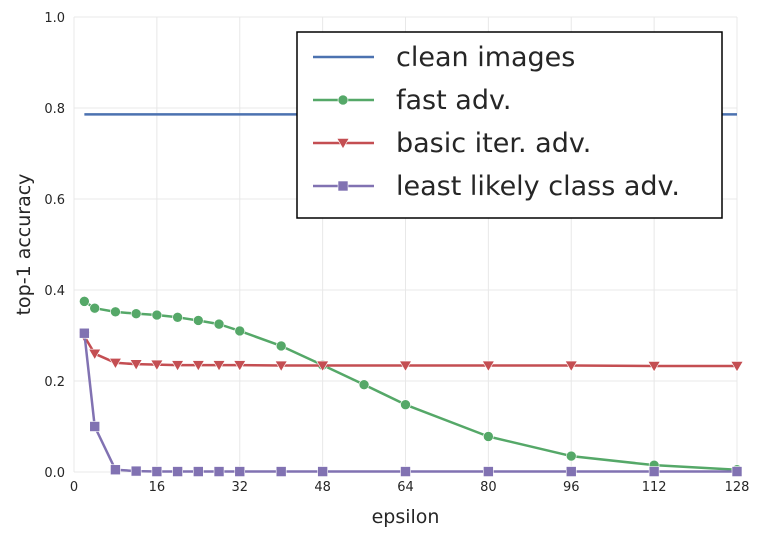  Describe the element at coordinates (737, 487) in the screenshot. I see `x-tick-label: 128` at that location.